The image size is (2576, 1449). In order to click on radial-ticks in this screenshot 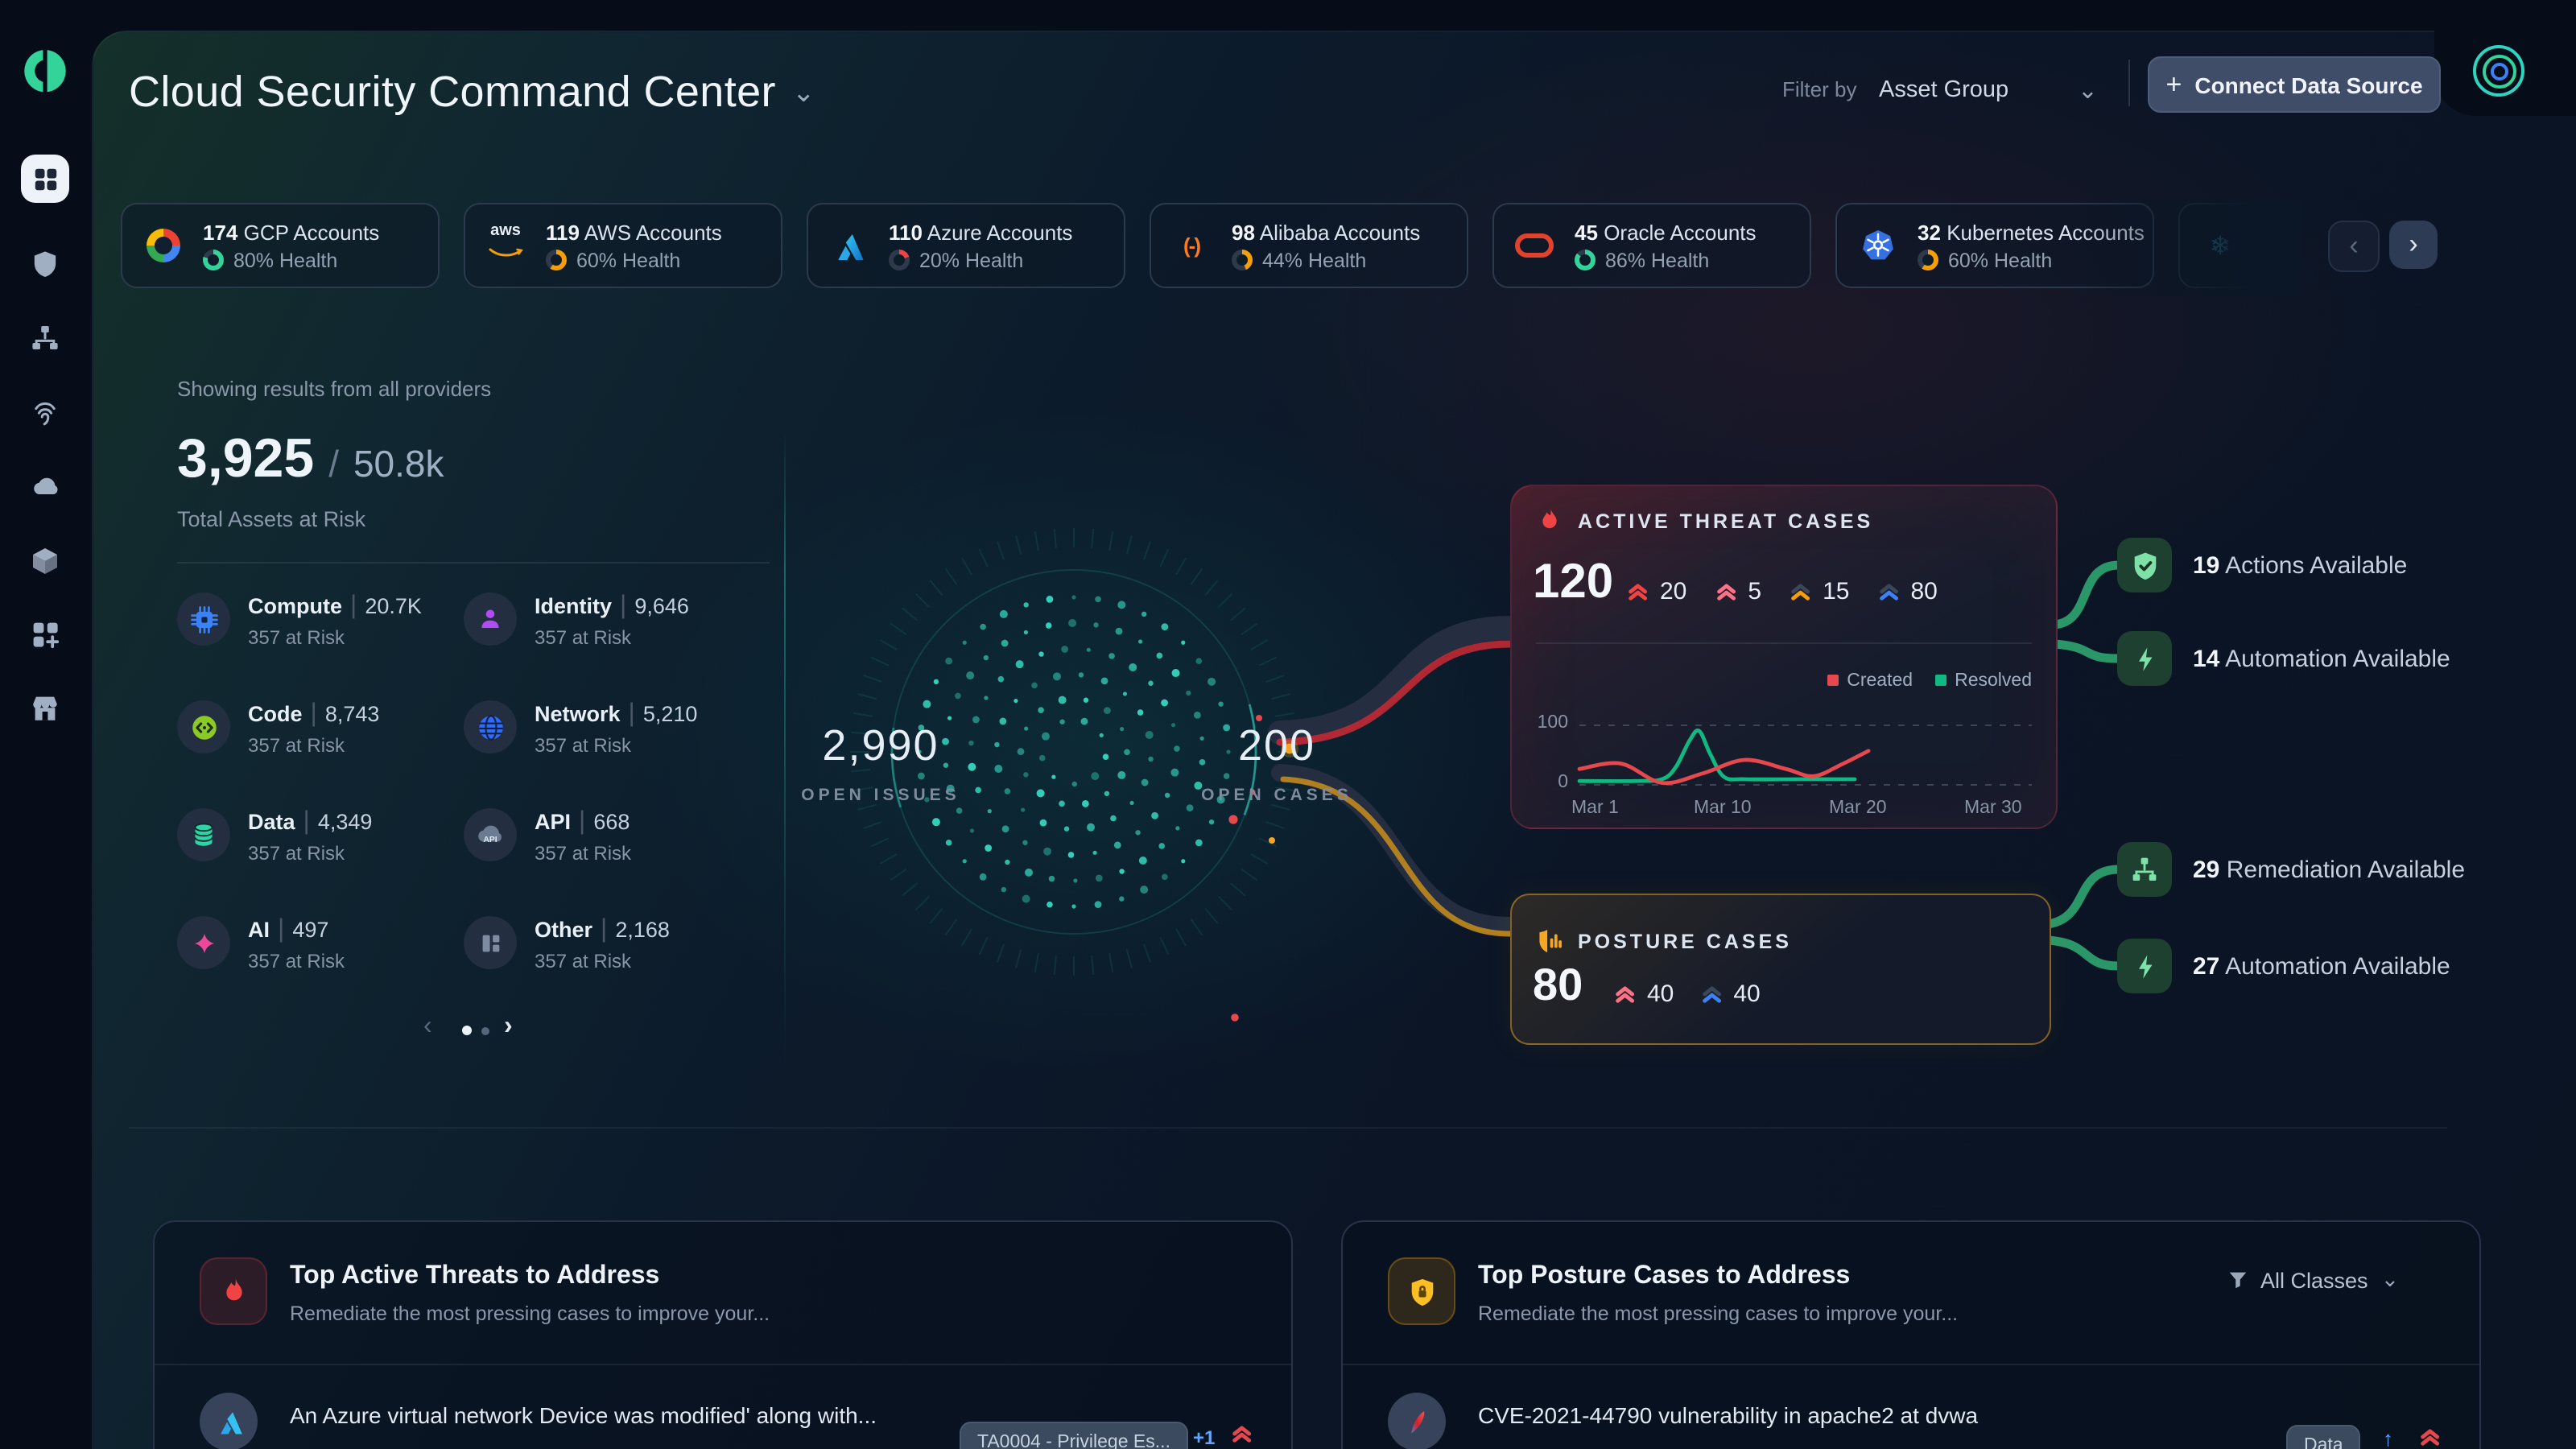, I will do `click(1074, 752)`.